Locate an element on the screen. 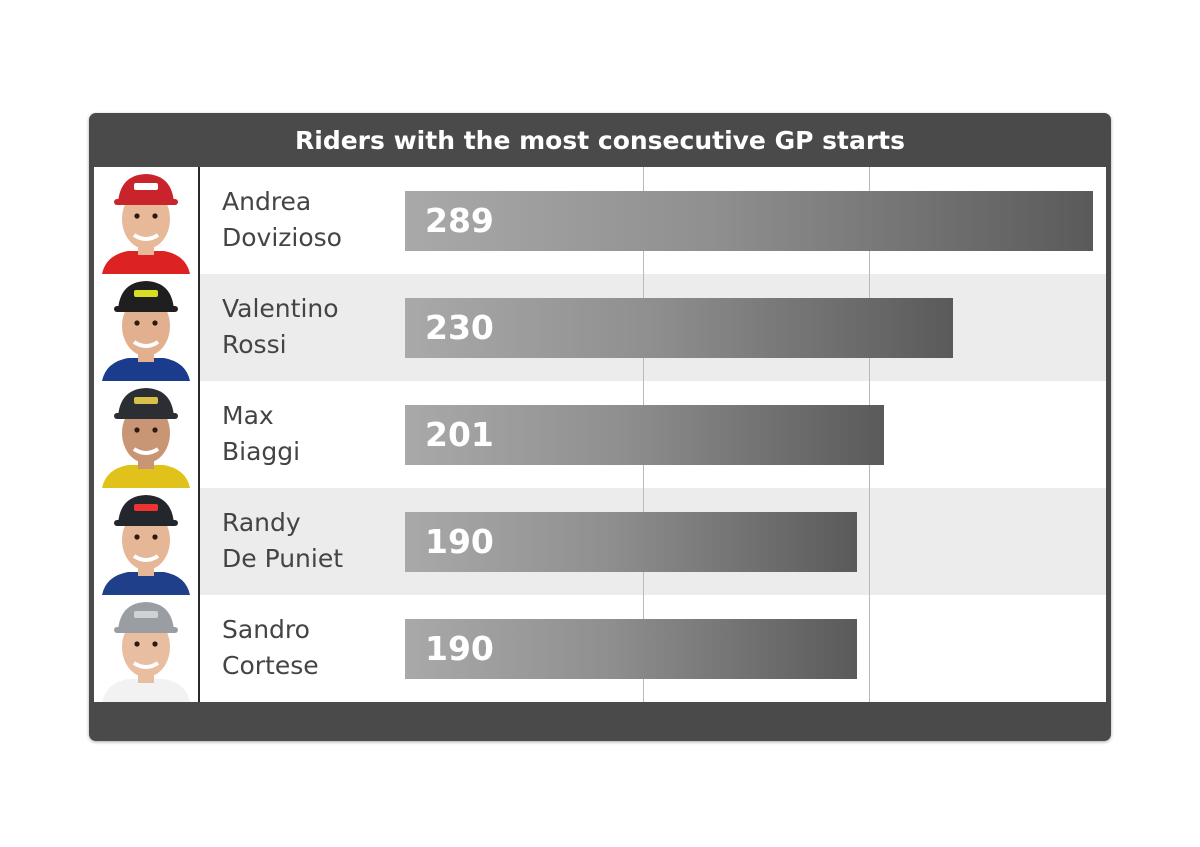 The image size is (1200, 847). bar-value-label: 289 is located at coordinates (459, 220).